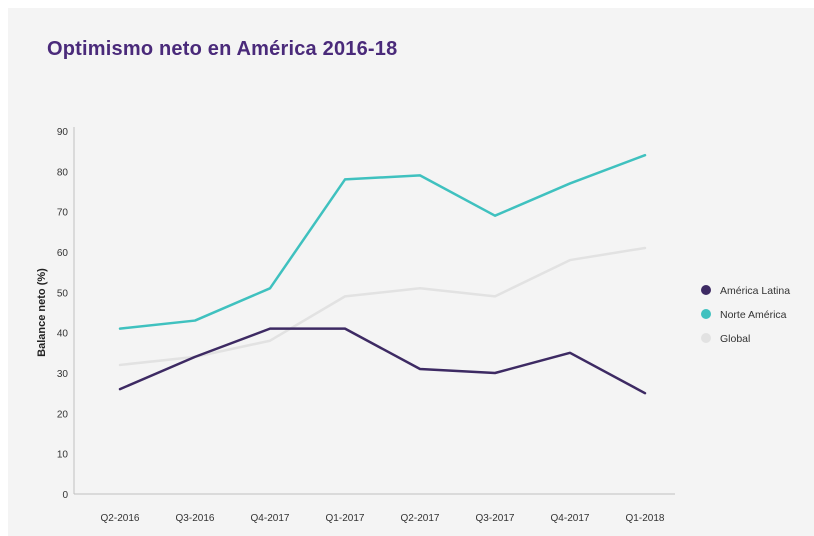 This screenshot has width=814, height=536. I want to click on legend-label: Norte América, so click(753, 315).